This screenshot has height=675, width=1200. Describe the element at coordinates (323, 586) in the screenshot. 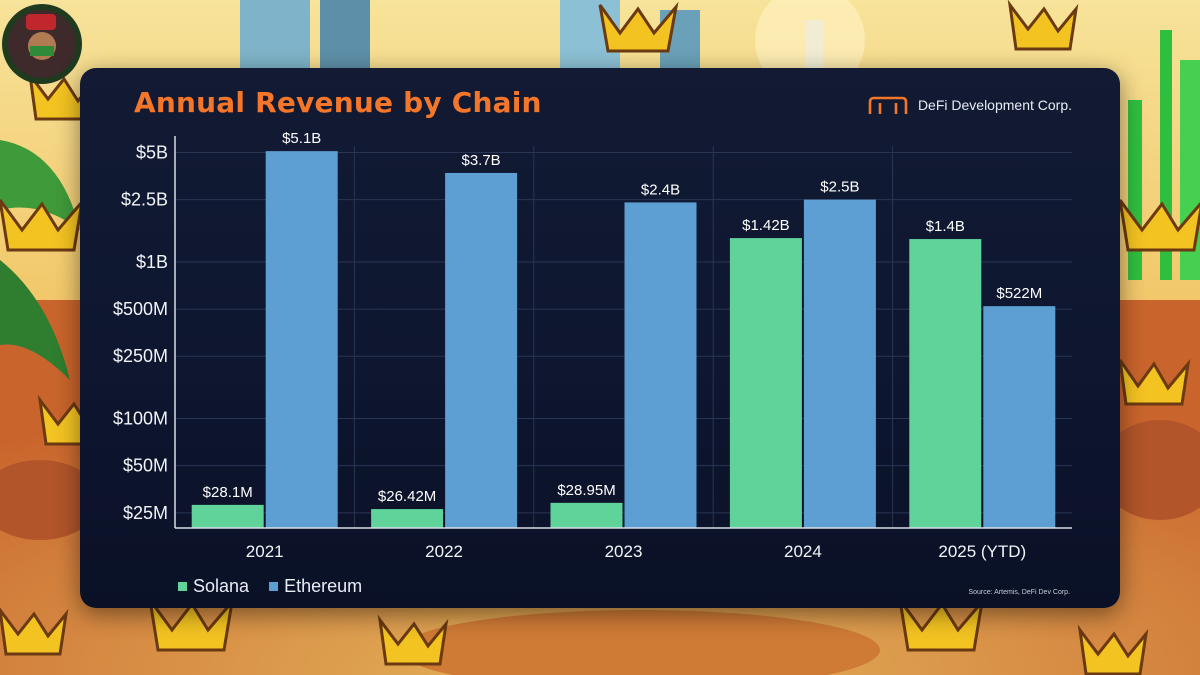

I see `legend-label-ethereum: Ethereum` at that location.